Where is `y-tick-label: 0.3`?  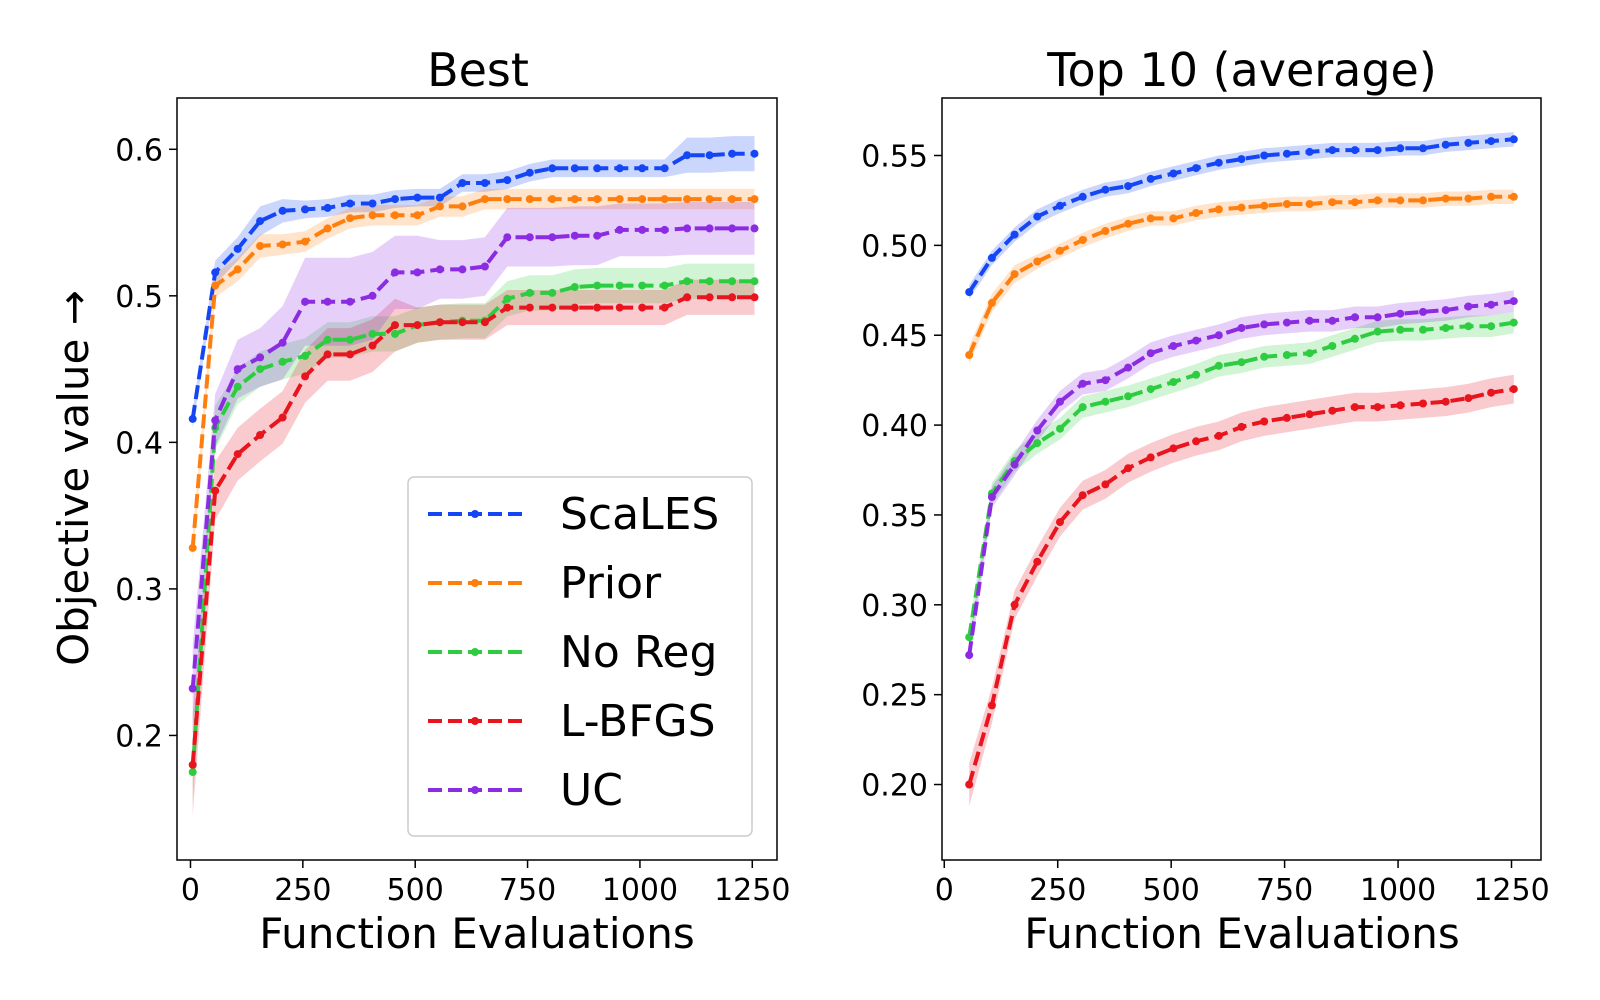
y-tick-label: 0.3 is located at coordinates (139, 590).